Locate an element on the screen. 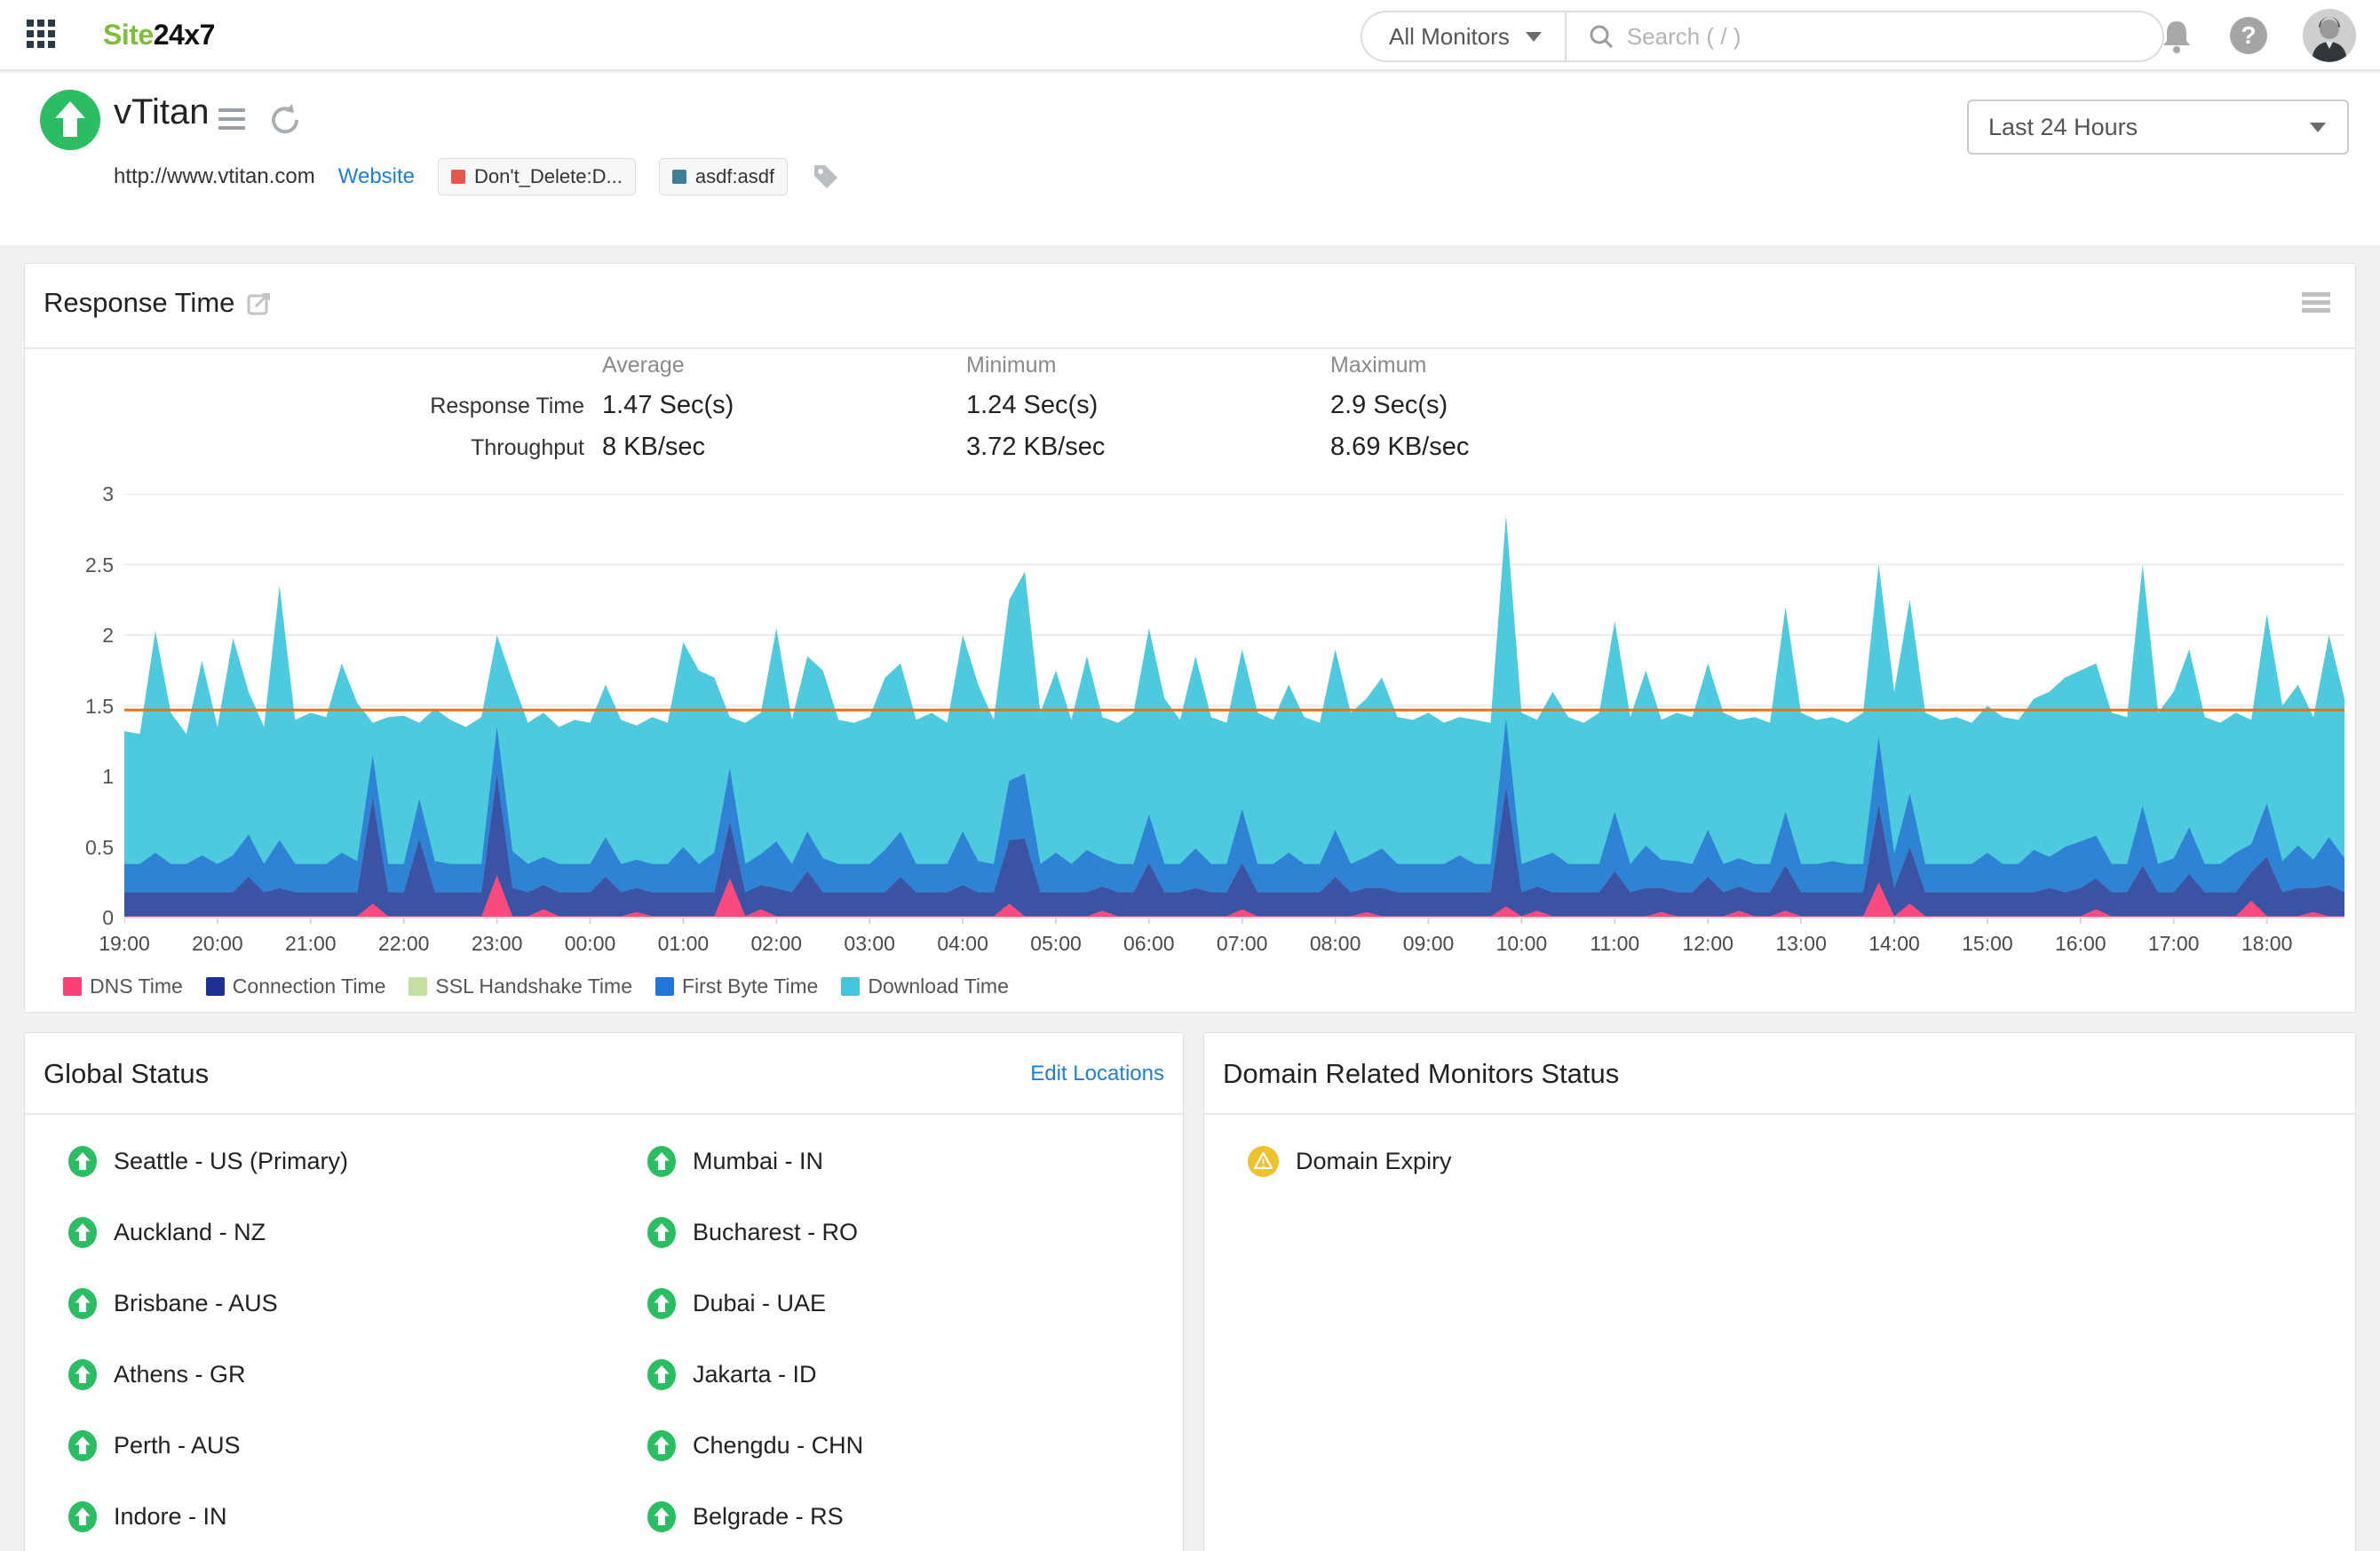 This screenshot has height=1551, width=2380. refresh-icon is located at coordinates (285, 120).